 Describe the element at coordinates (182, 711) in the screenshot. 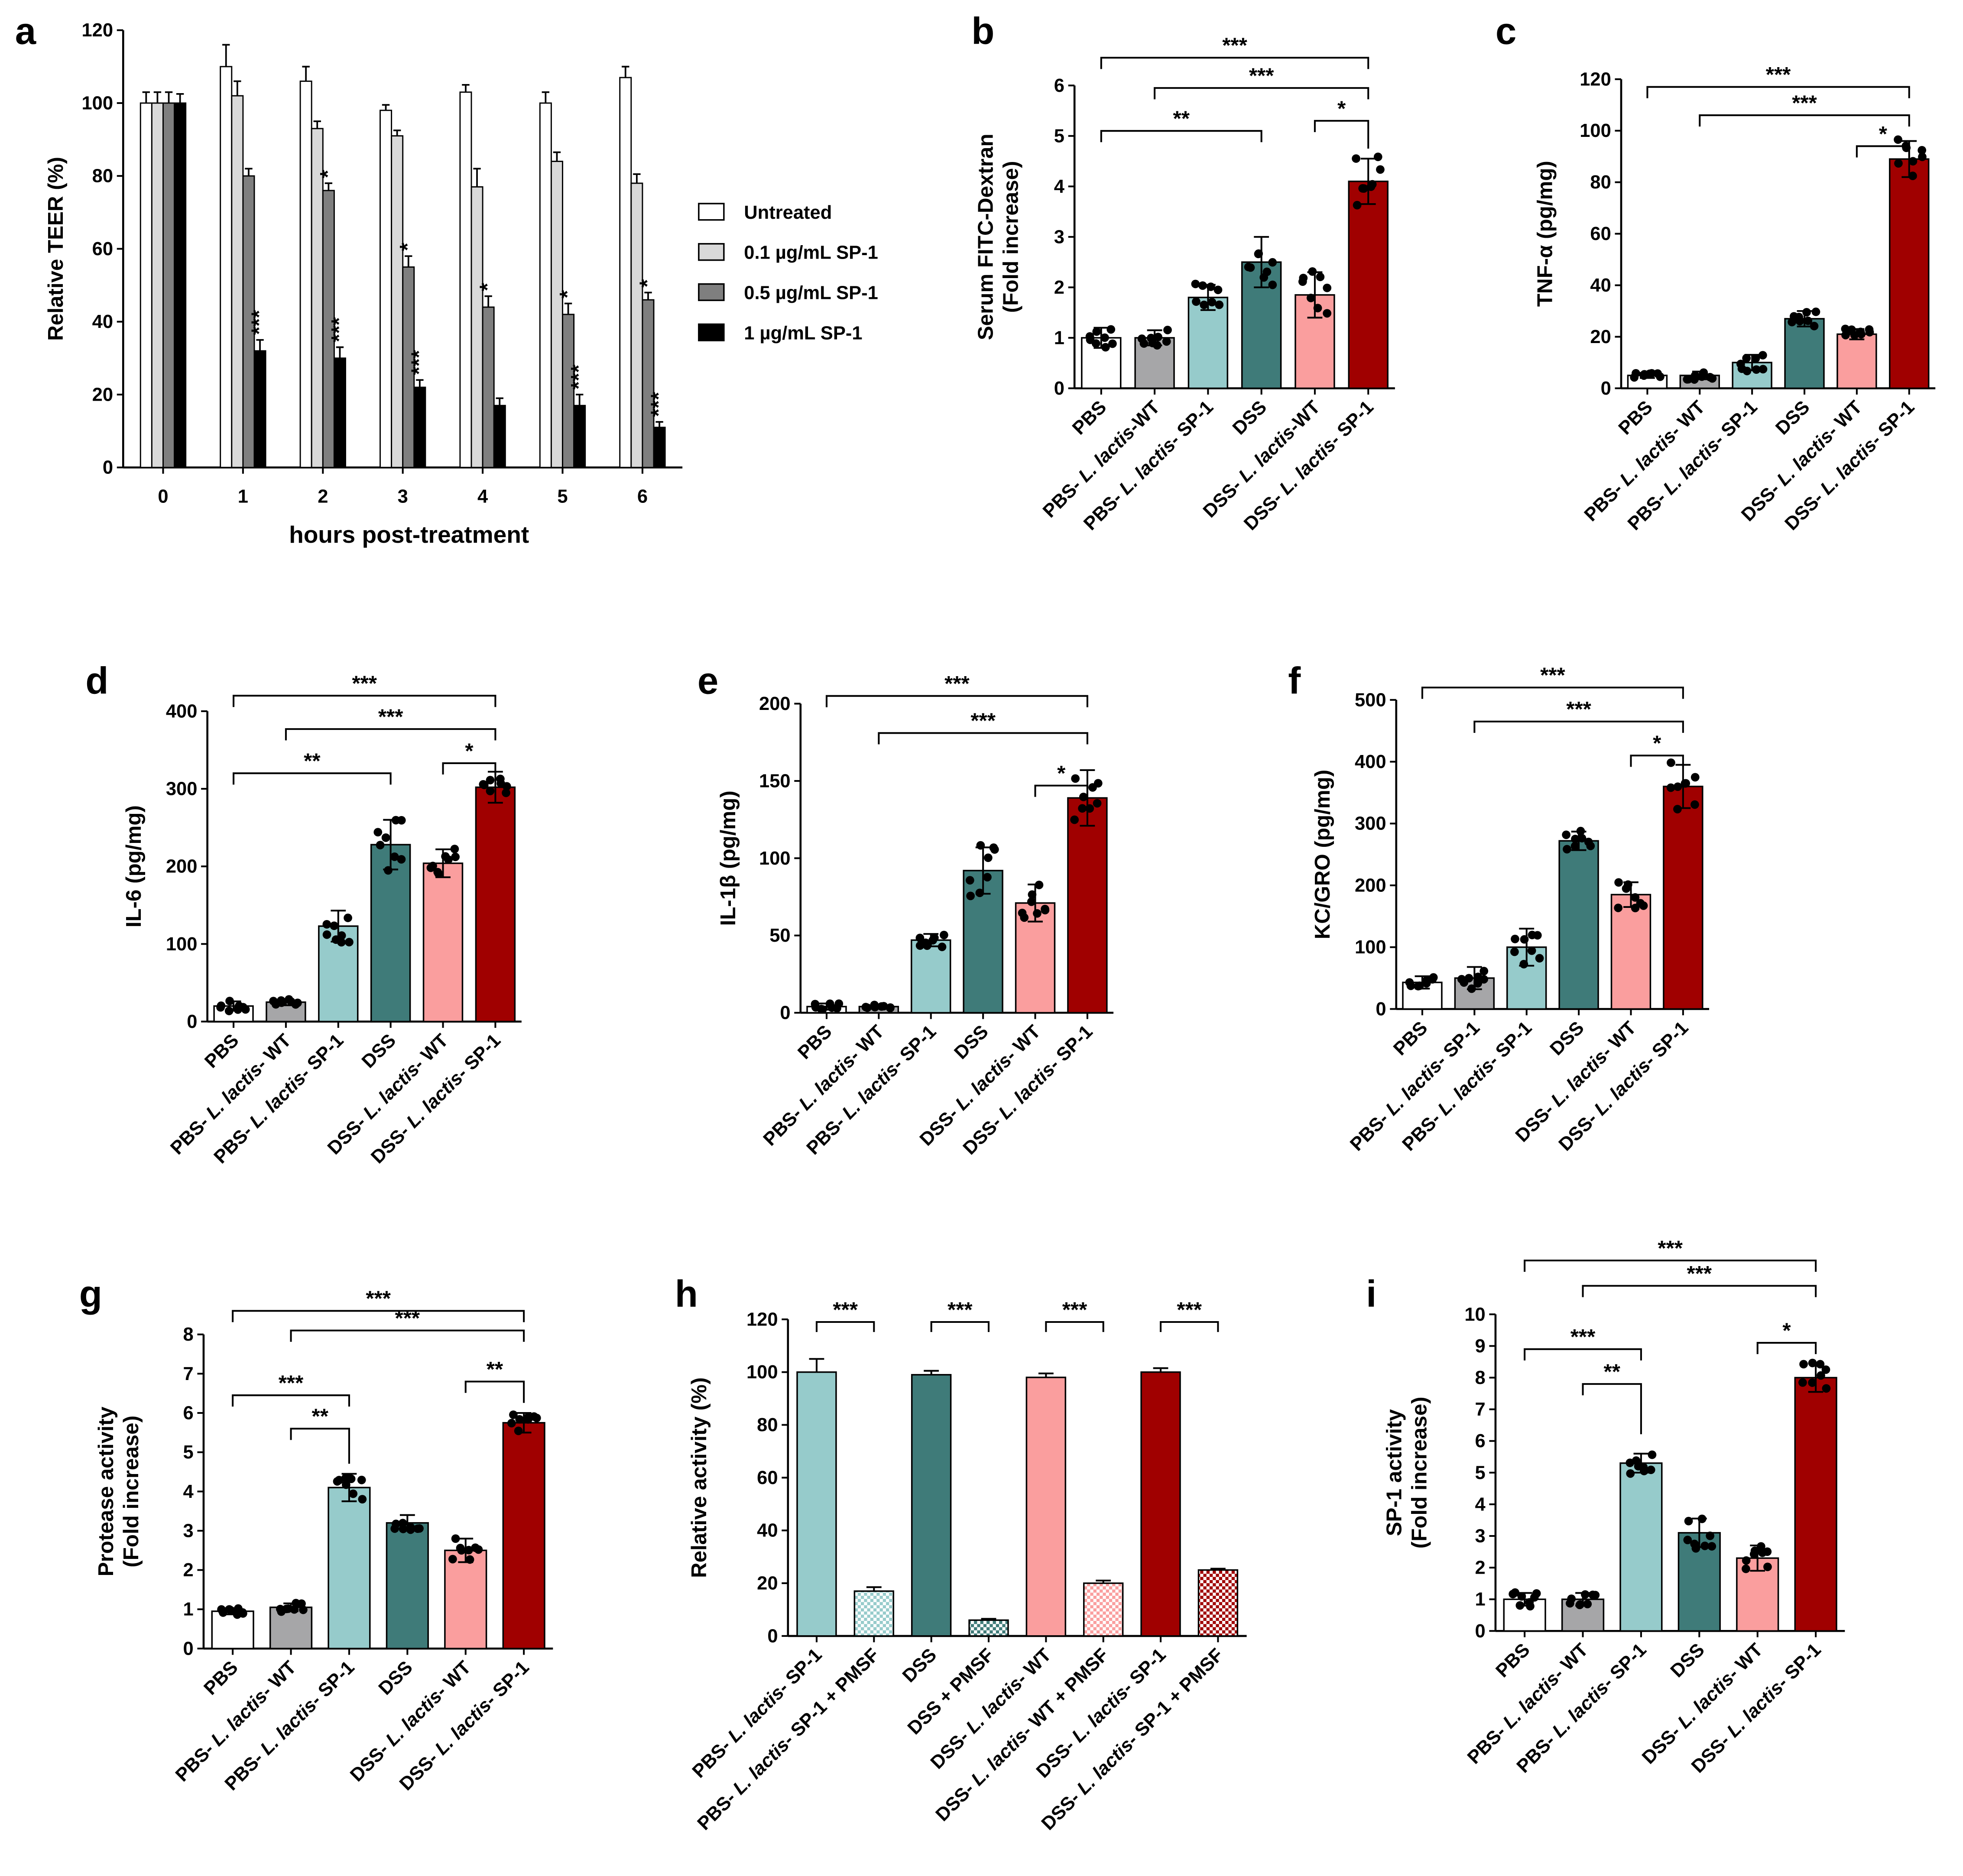

I see `y-tick-label: 400` at that location.